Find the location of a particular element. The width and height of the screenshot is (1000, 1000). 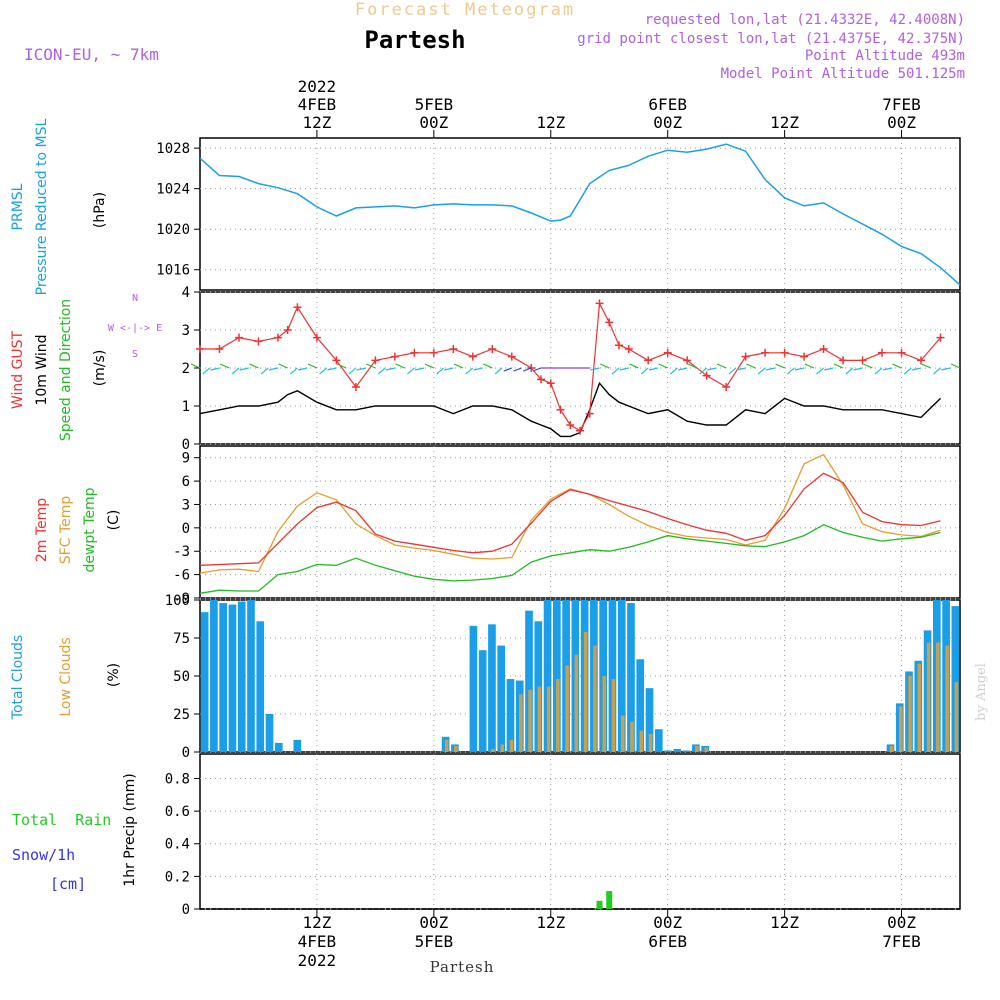

temp-dewpt-line is located at coordinates (570, 558).